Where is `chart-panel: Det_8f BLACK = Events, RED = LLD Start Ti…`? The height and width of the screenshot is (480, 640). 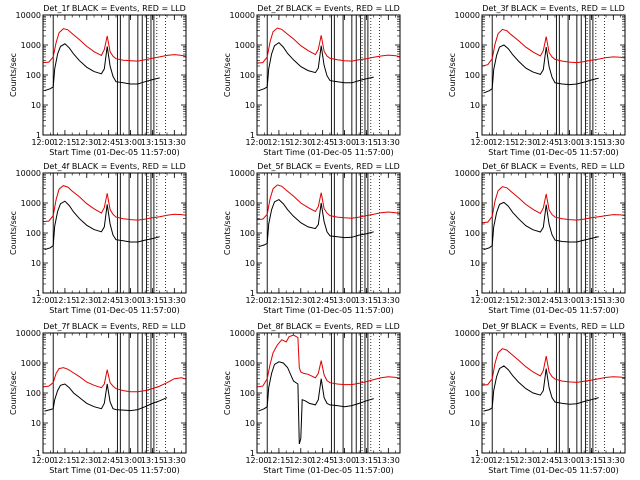
chart-panel: Det_8f BLACK = Events, RED = LLD Start Ti… is located at coordinates (312, 398).